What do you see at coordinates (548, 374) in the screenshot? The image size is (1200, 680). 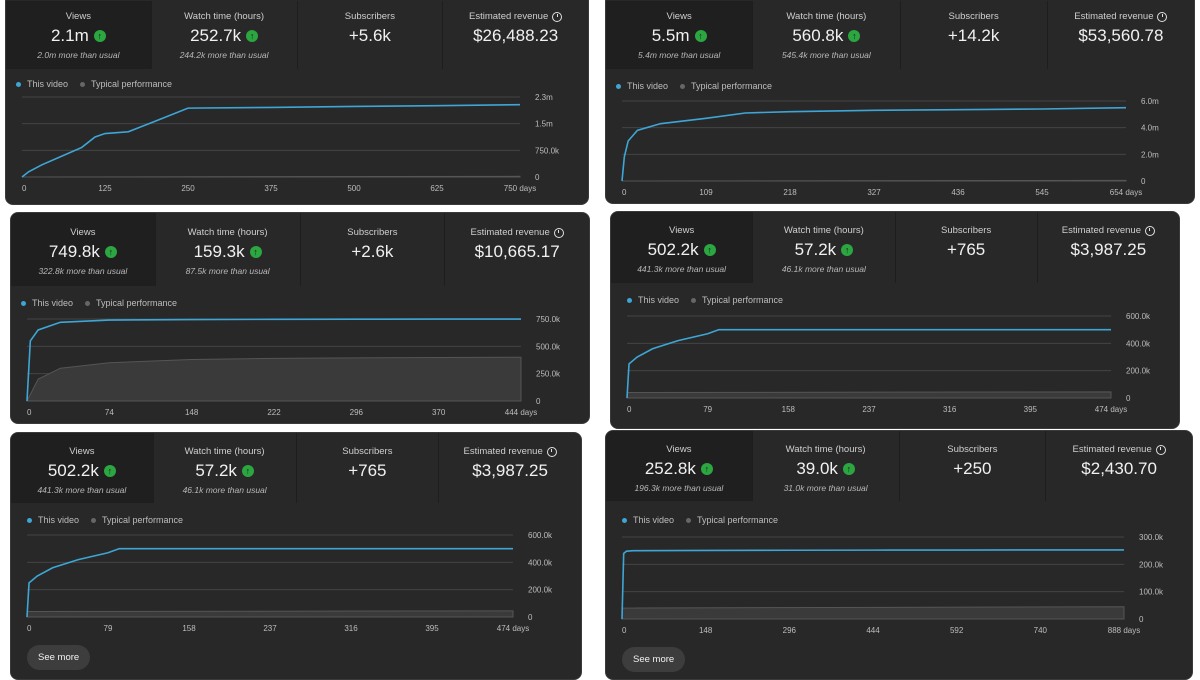 I see `y-tick-label: 250.0k` at bounding box center [548, 374].